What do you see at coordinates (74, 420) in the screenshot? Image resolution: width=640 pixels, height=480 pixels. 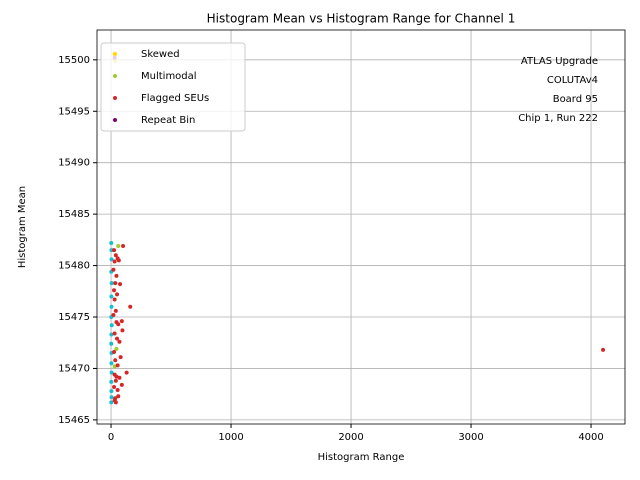 I see `y-tick-label: 15465` at bounding box center [74, 420].